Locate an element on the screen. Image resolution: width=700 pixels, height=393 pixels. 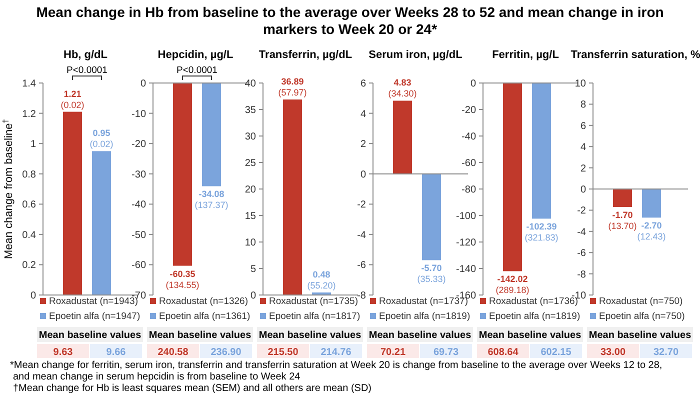
data-label: -2.70 (12.43) is located at coordinates (651, 231).